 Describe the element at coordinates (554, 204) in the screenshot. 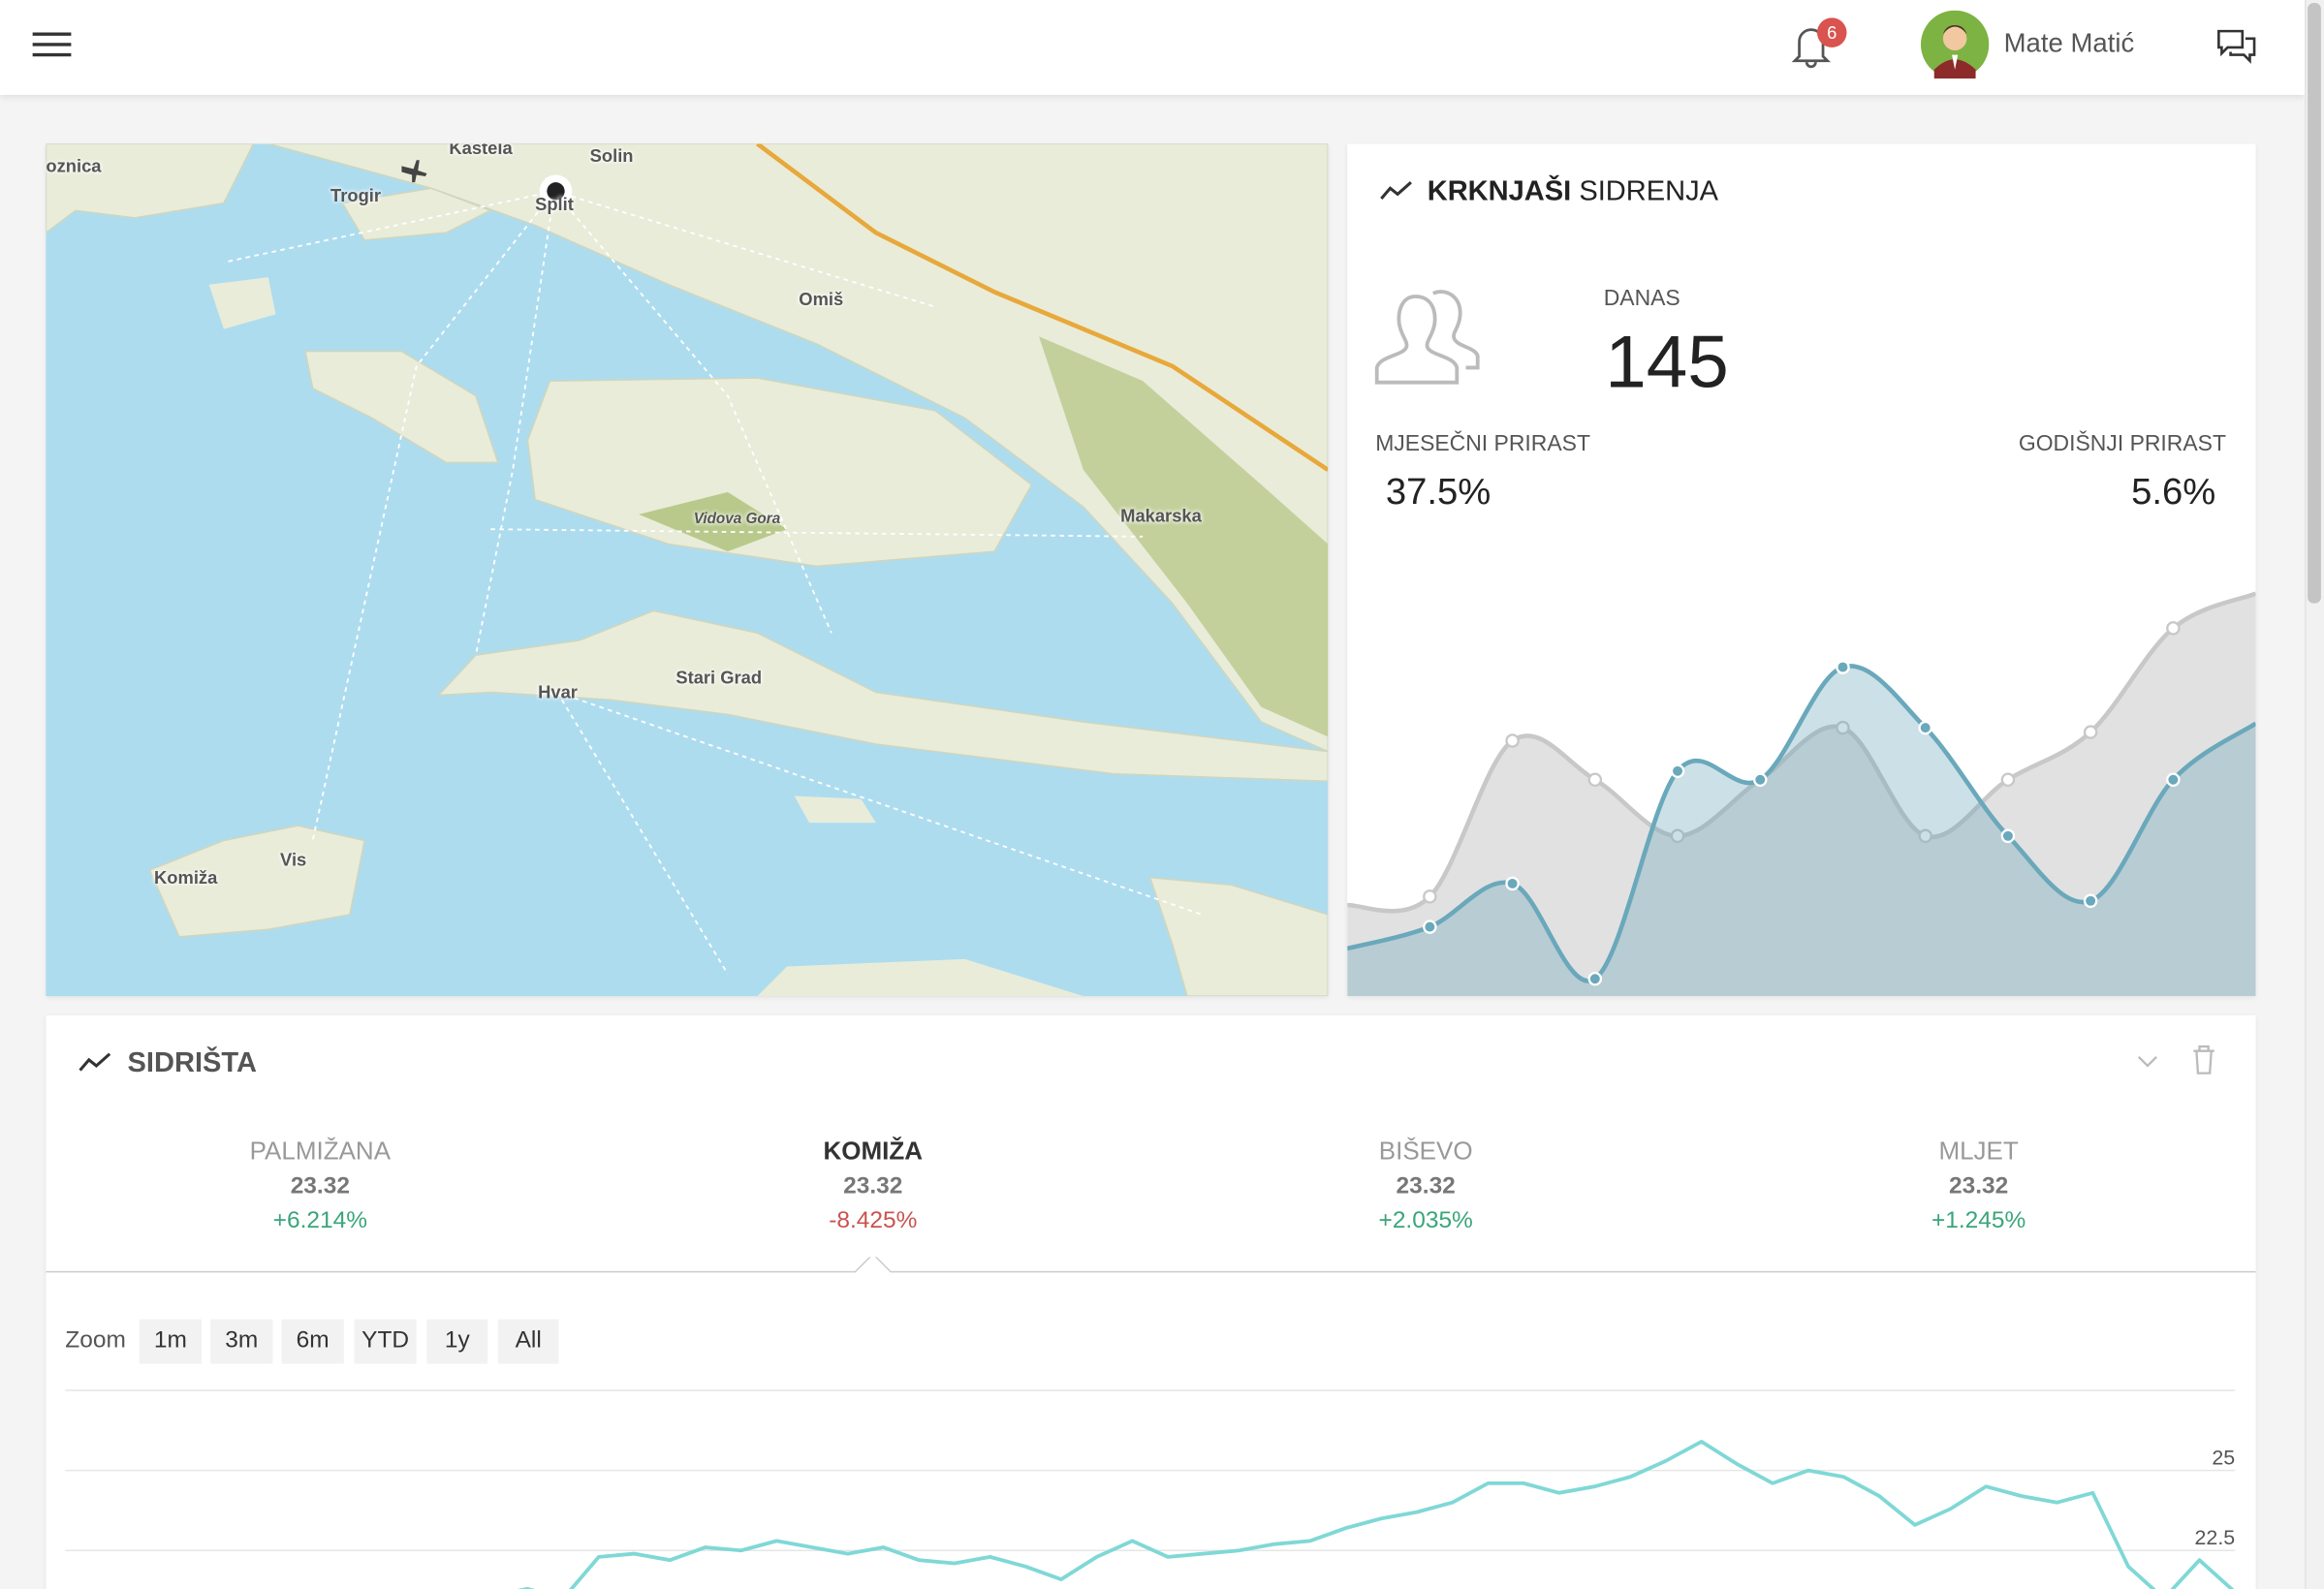

I see `map-label: Split` at that location.